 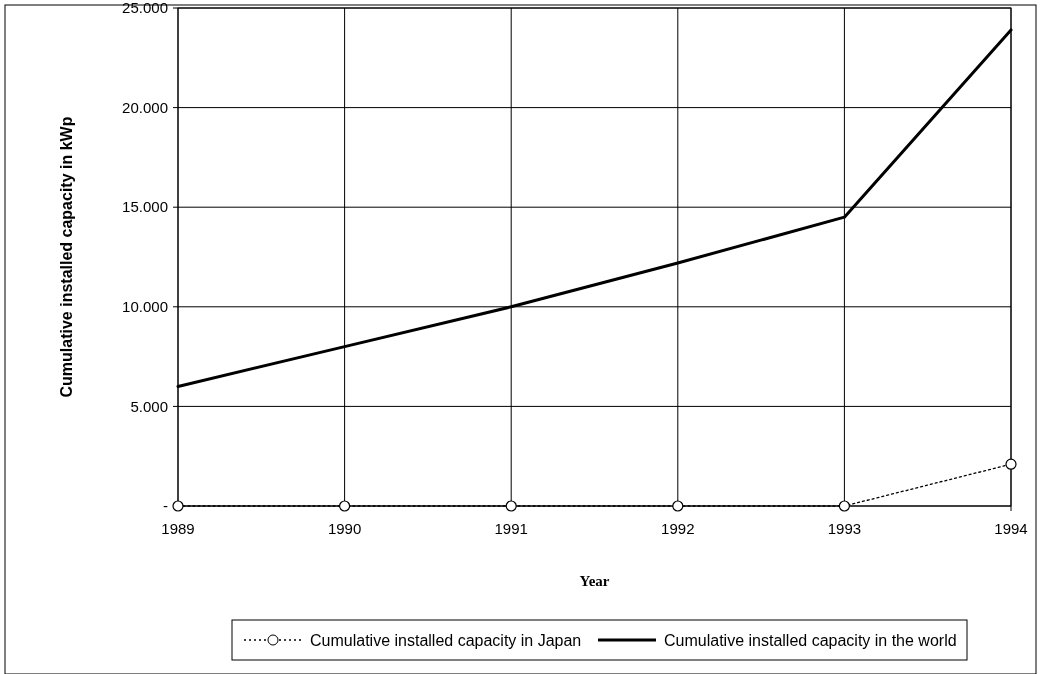 I want to click on y-tick-label: 20.000, so click(x=145, y=107).